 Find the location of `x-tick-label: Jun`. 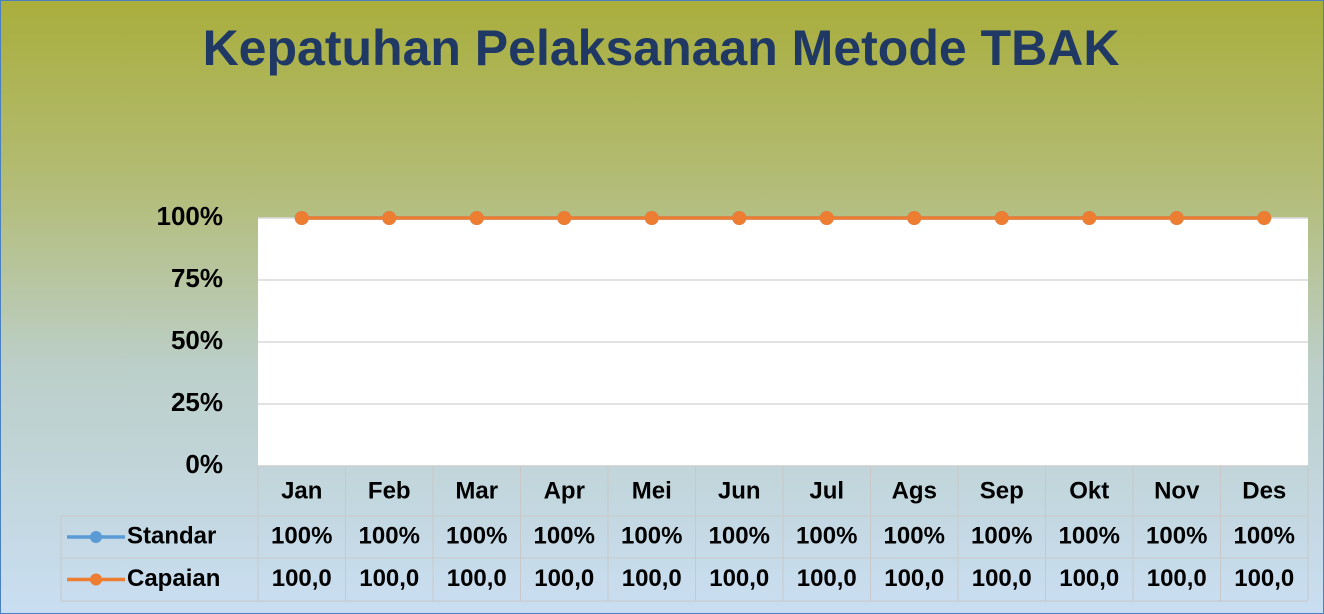

x-tick-label: Jun is located at coordinates (739, 490).